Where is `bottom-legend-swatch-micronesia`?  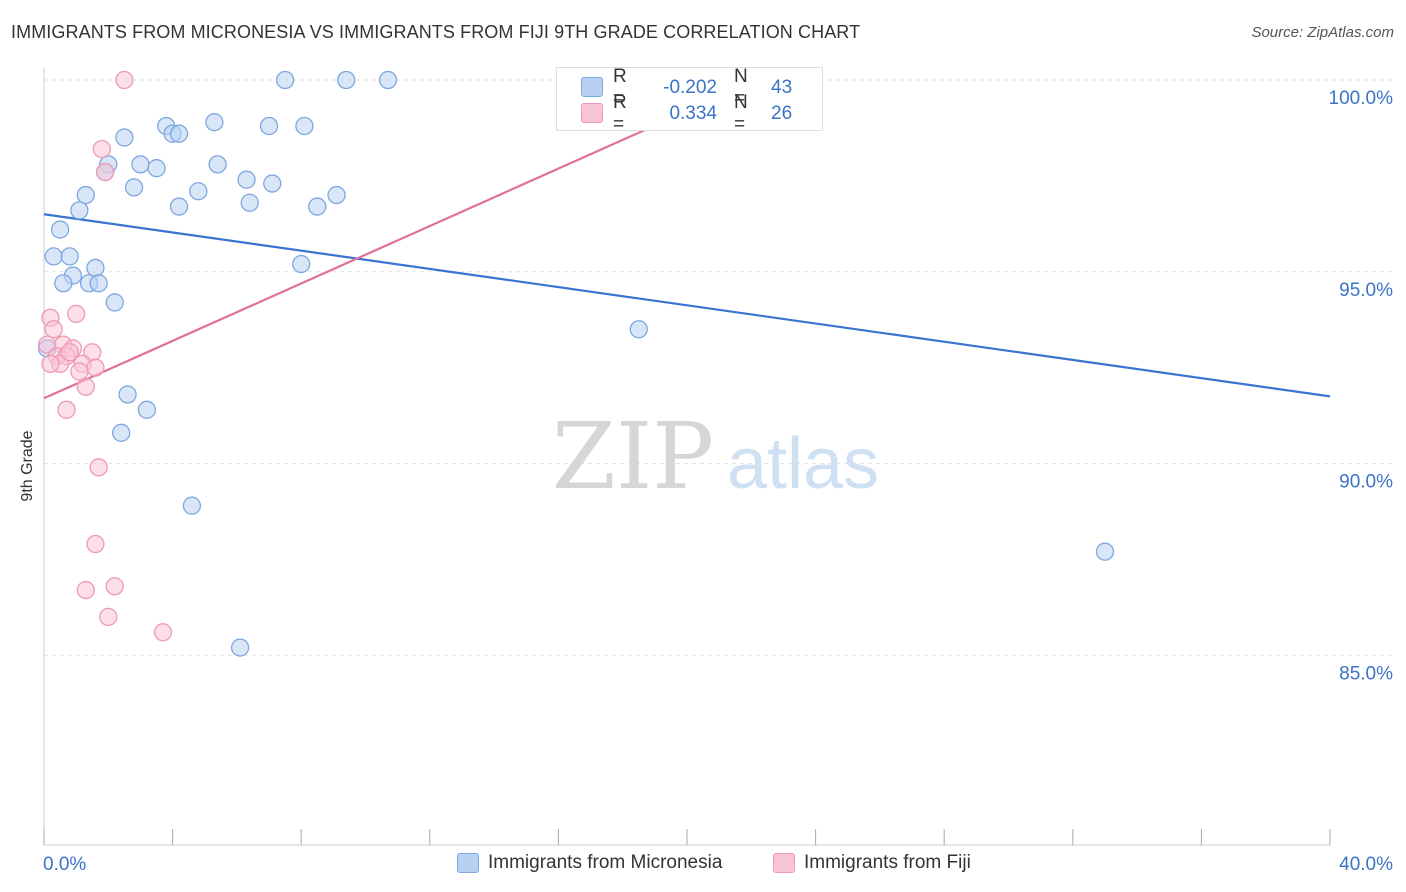
bottom-legend-swatch-micronesia is located at coordinates (468, 863).